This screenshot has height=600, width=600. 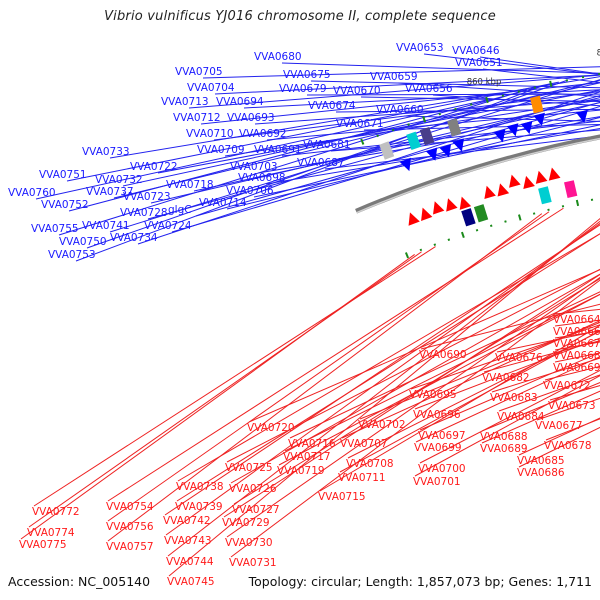 I want to click on reverse-gene-label: VVA0677, so click(x=559, y=426).